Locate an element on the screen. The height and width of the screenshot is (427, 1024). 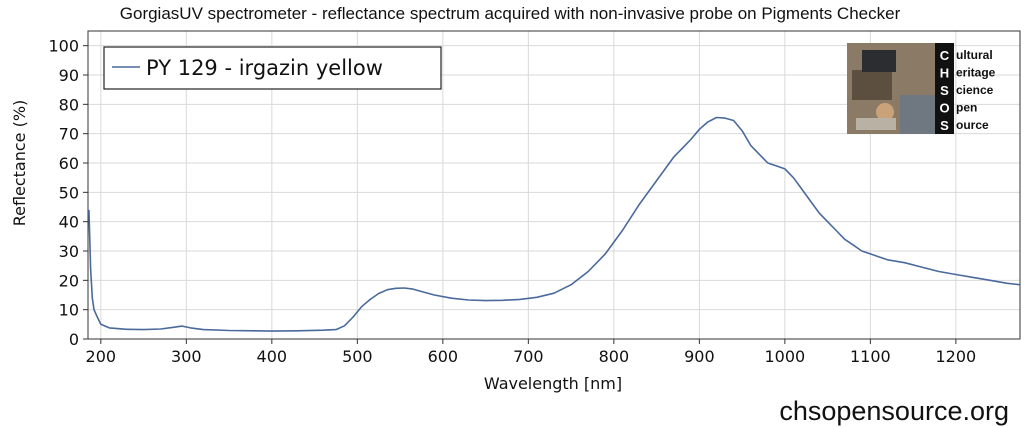
y-tick-label: 20 is located at coordinates (69, 280).